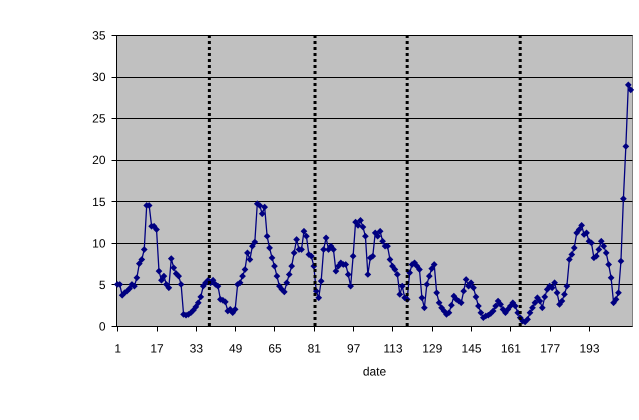 The height and width of the screenshot is (420, 639). What do you see at coordinates (99, 160) in the screenshot?
I see `y-tick-label: 20` at bounding box center [99, 160].